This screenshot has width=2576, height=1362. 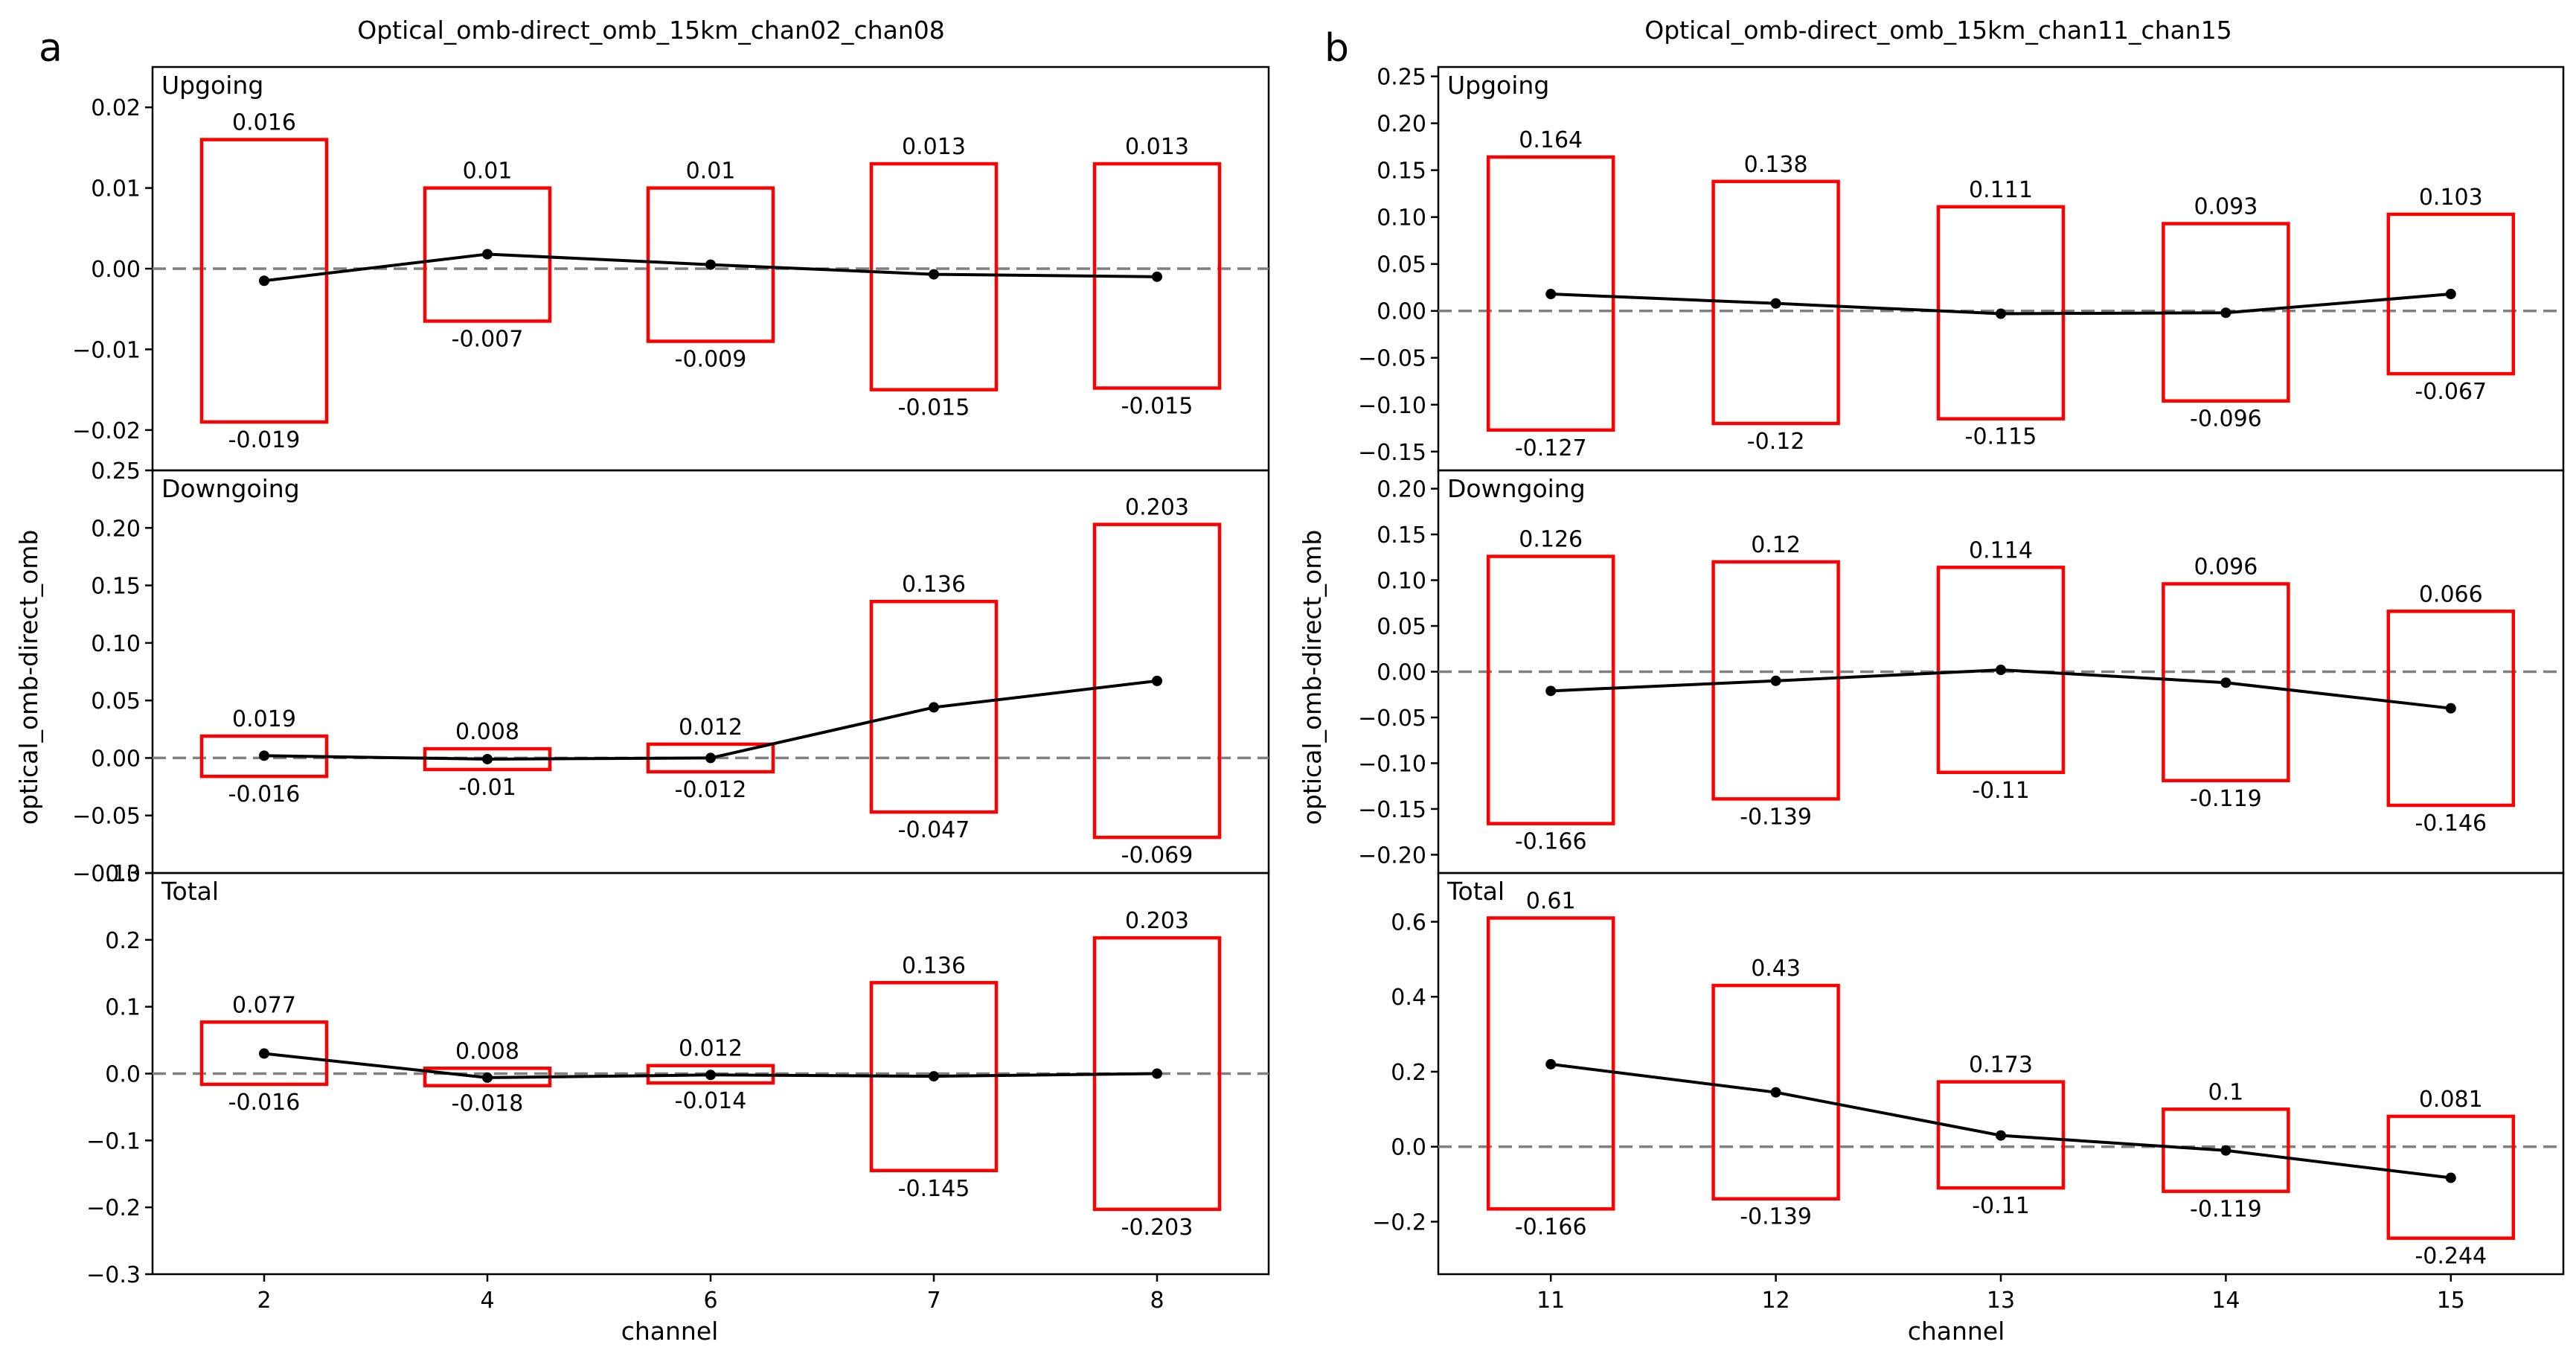 What do you see at coordinates (934, 966) in the screenshot?
I see `panel-a-total-max-label: 0.136` at bounding box center [934, 966].